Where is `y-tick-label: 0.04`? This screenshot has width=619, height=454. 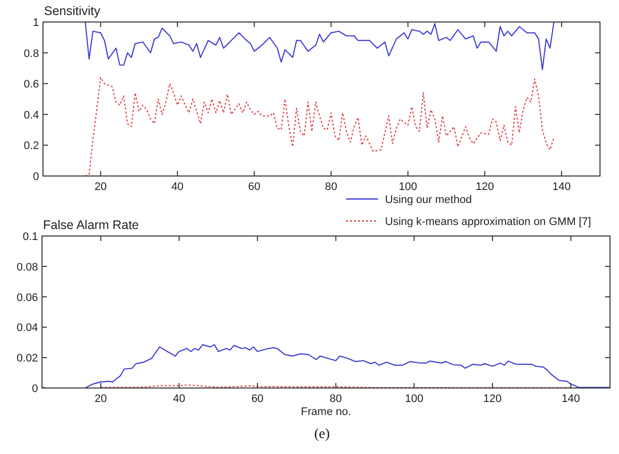
y-tick-label: 0.04 is located at coordinates (27, 328).